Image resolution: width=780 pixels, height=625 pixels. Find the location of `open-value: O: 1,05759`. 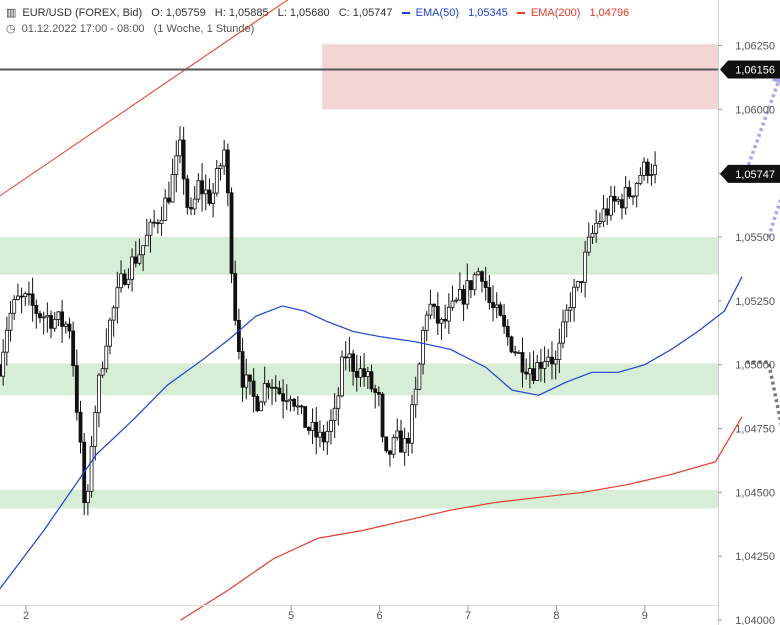

open-value: O: 1,05759 is located at coordinates (178, 13).